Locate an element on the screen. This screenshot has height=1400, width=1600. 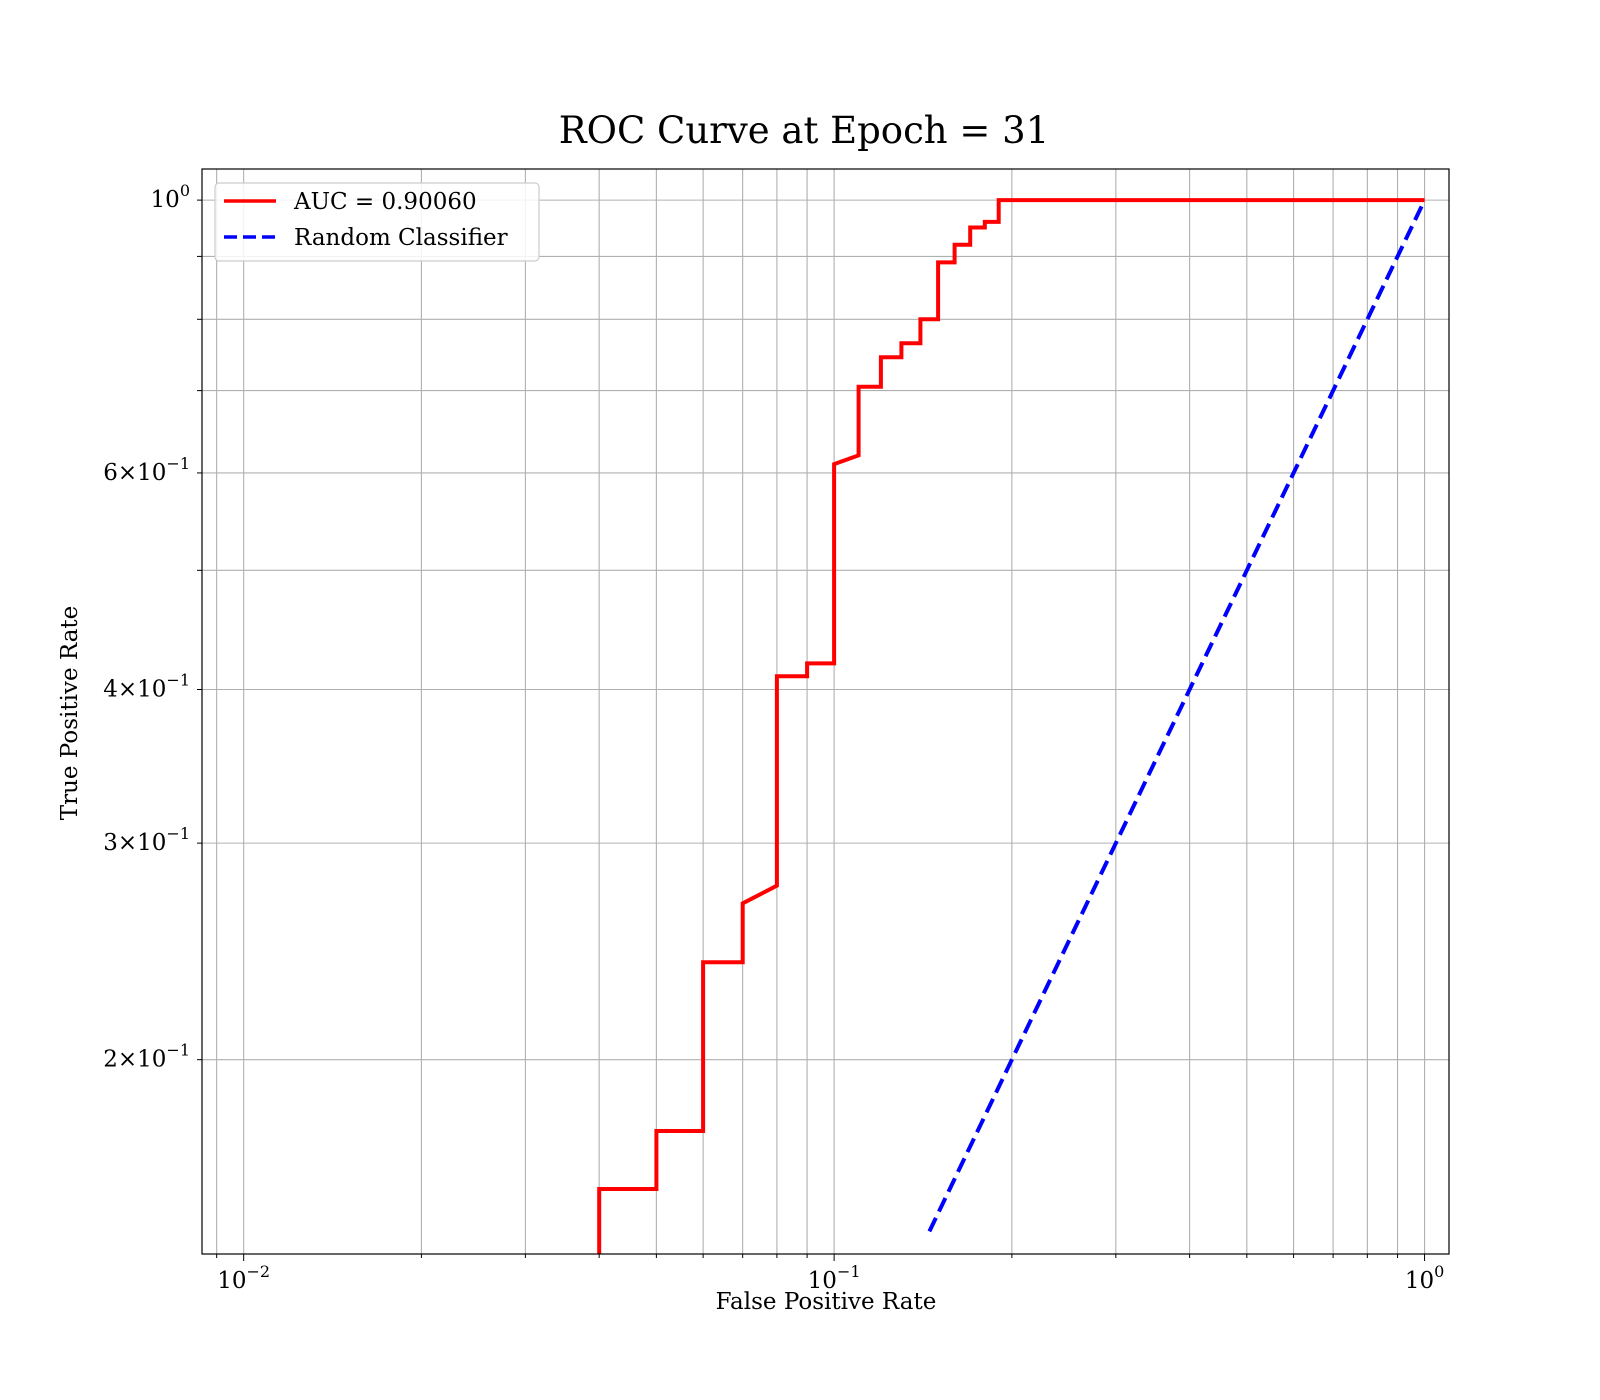
y-tick-label: 100 is located at coordinates (170, 197).